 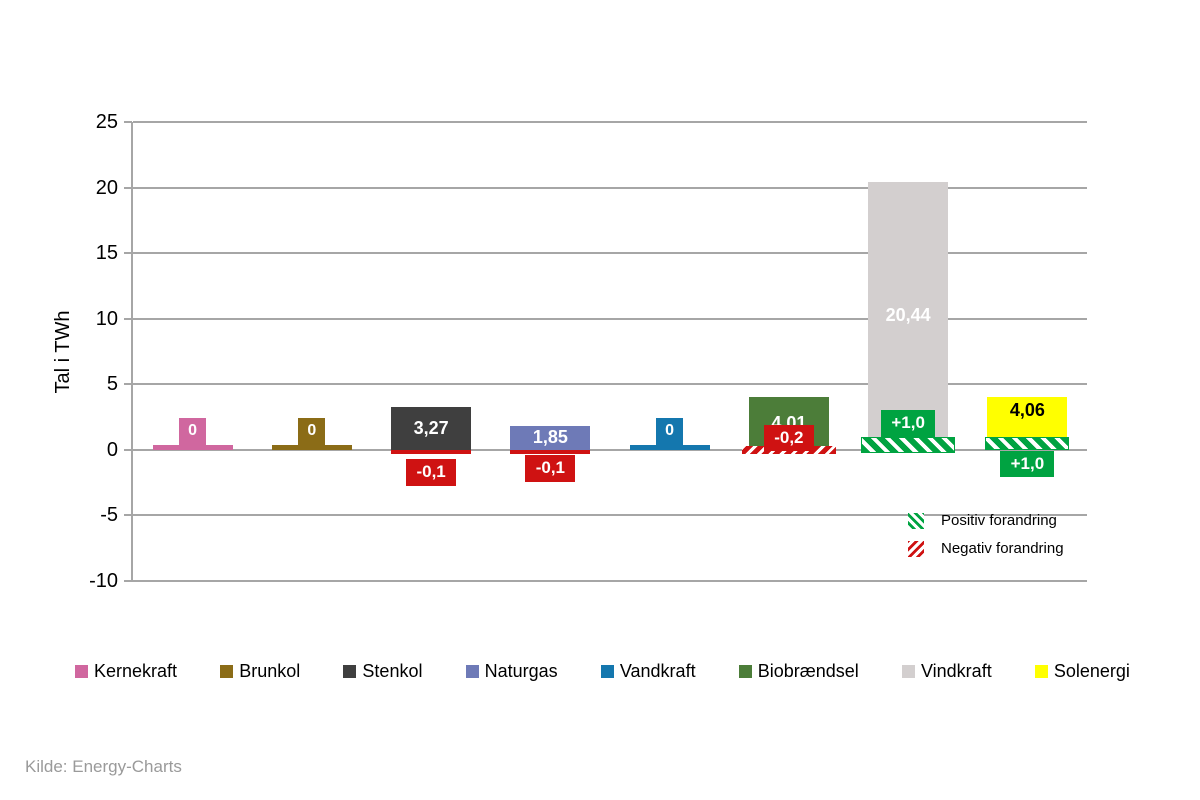 What do you see at coordinates (132, 352) in the screenshot?
I see `y-axis-line` at bounding box center [132, 352].